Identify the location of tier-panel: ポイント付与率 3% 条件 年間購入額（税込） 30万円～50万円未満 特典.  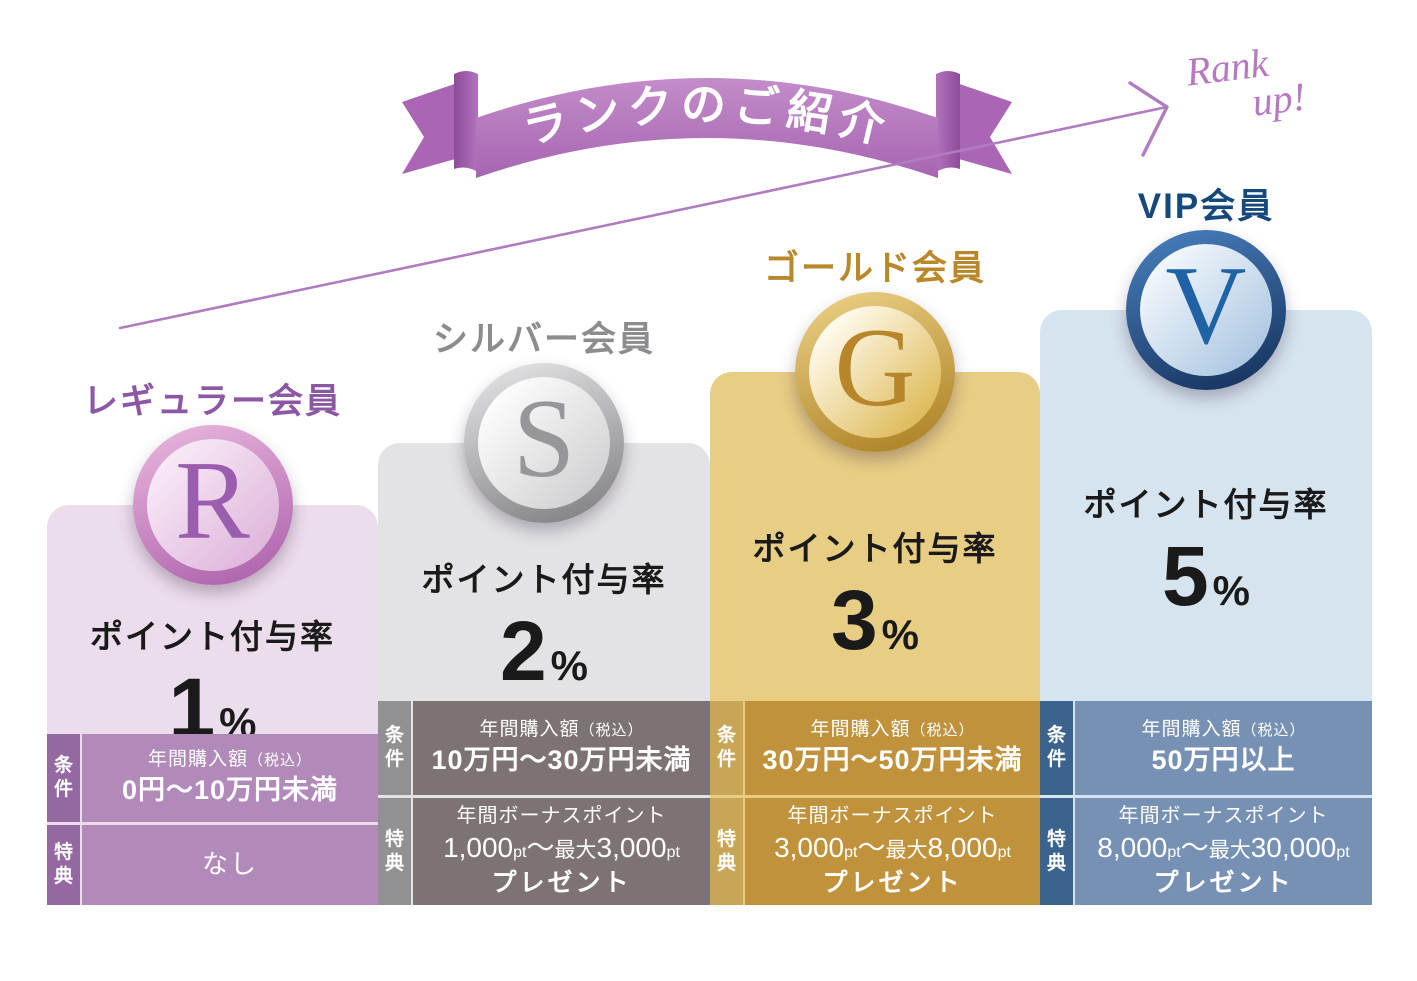
(875, 638).